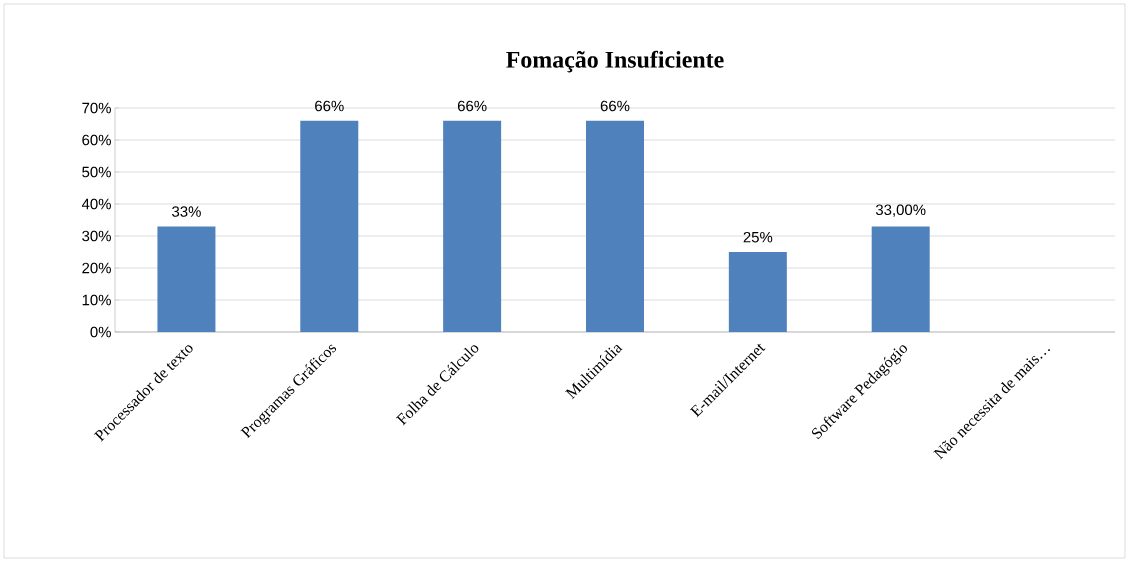  What do you see at coordinates (96, 204) in the screenshot?
I see `y-tick-label: 40%` at bounding box center [96, 204].